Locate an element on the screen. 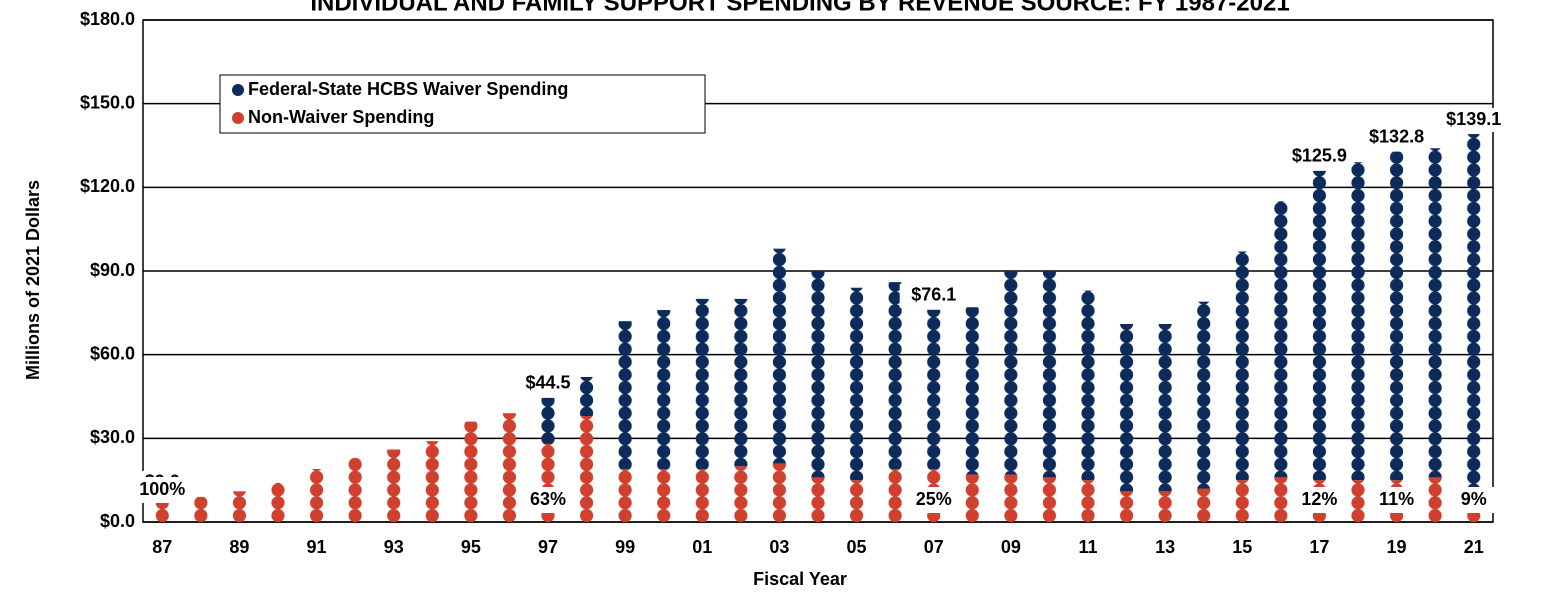 The image size is (1564, 593). x-tick-label: 01 is located at coordinates (702, 547).